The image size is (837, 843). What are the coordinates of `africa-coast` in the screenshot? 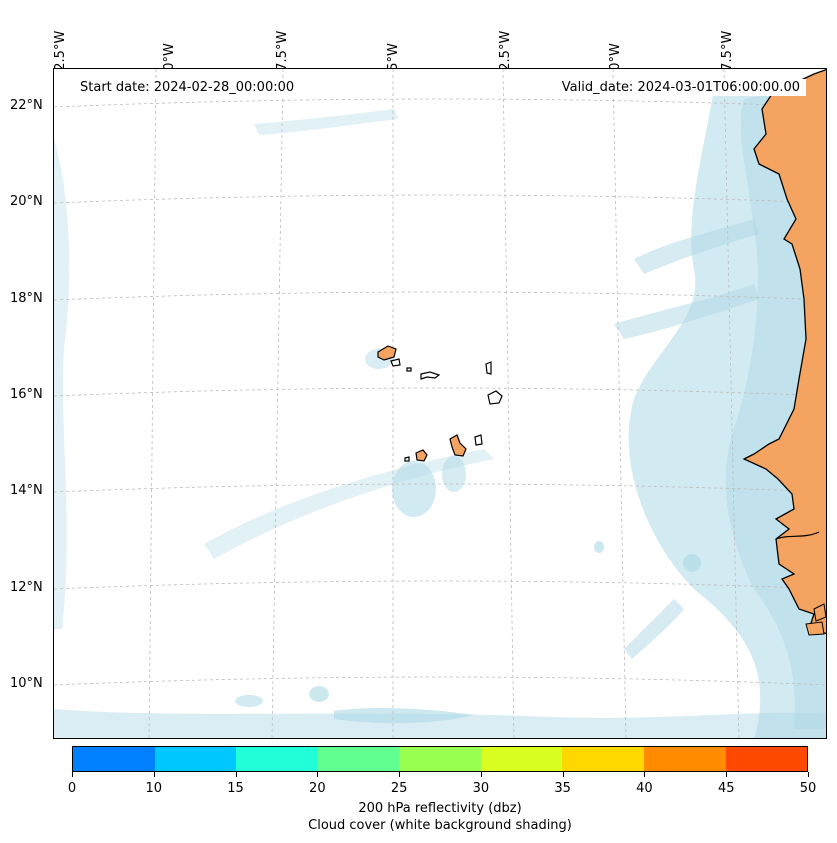 It's located at (784, 352).